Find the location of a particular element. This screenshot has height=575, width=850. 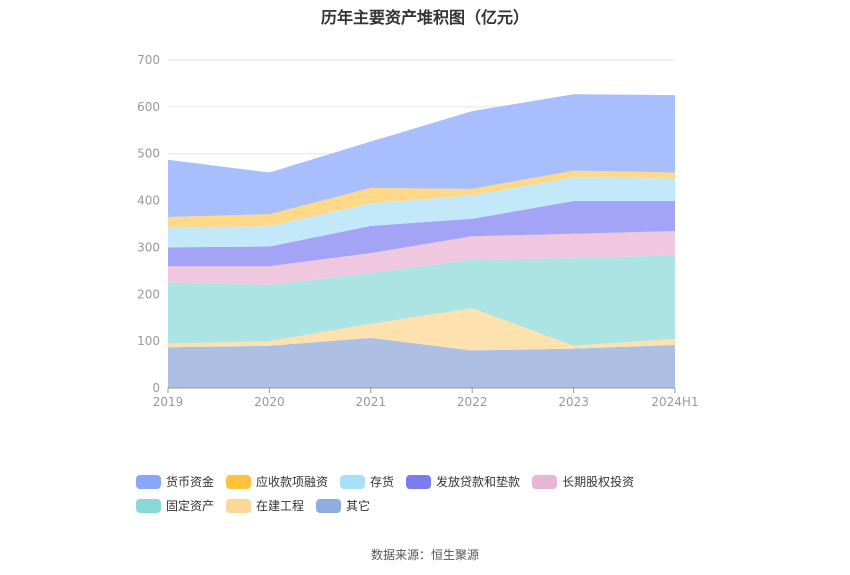

area-应收款项融资 is located at coordinates (421, 199).